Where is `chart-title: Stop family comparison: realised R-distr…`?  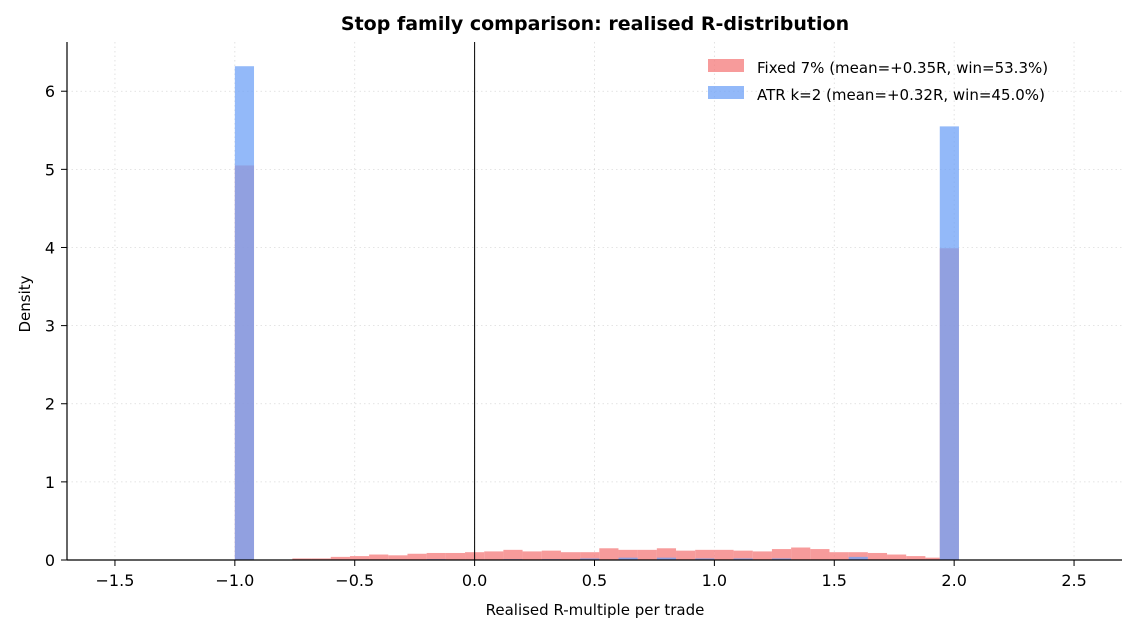
chart-title: Stop family comparison: realised R-distr… is located at coordinates (595, 24).